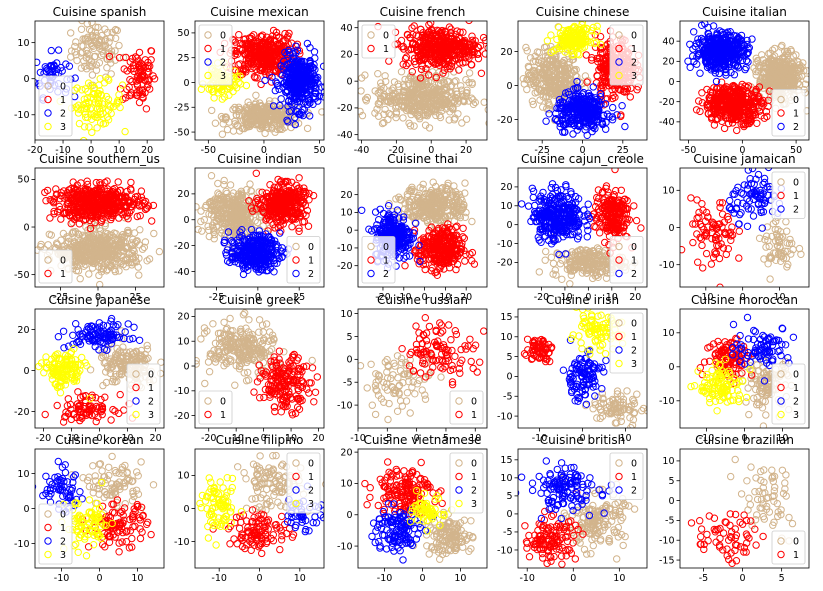  Describe the element at coordinates (183, 58) in the screenshot. I see `y-tick-label: 25` at that location.